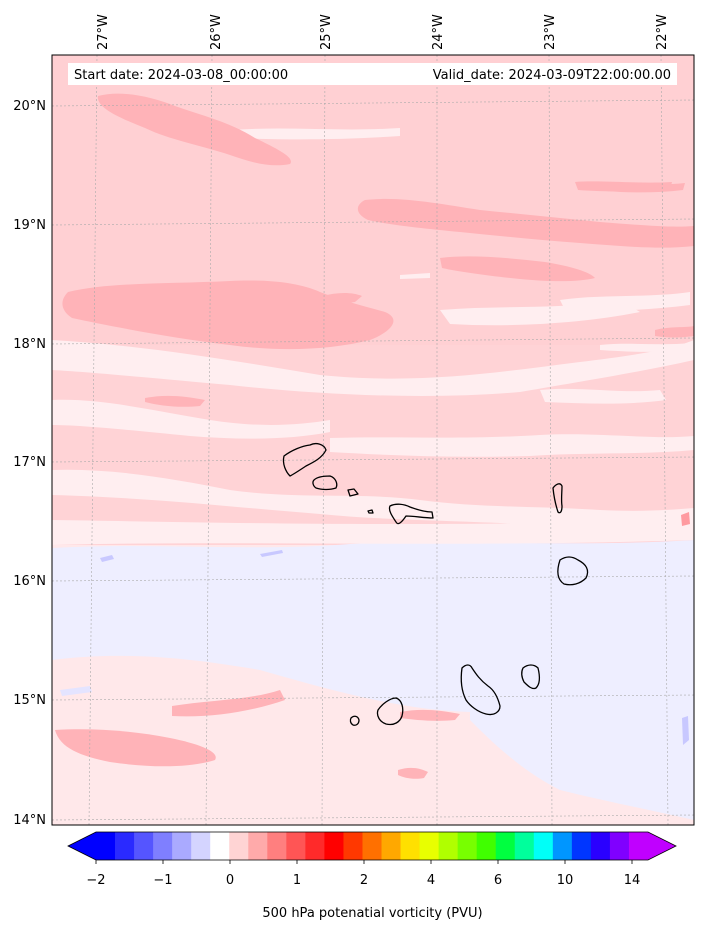 The height and width of the screenshot is (935, 703). What do you see at coordinates (29, 225) in the screenshot?
I see `lat-label-19n: 19°N` at bounding box center [29, 225].